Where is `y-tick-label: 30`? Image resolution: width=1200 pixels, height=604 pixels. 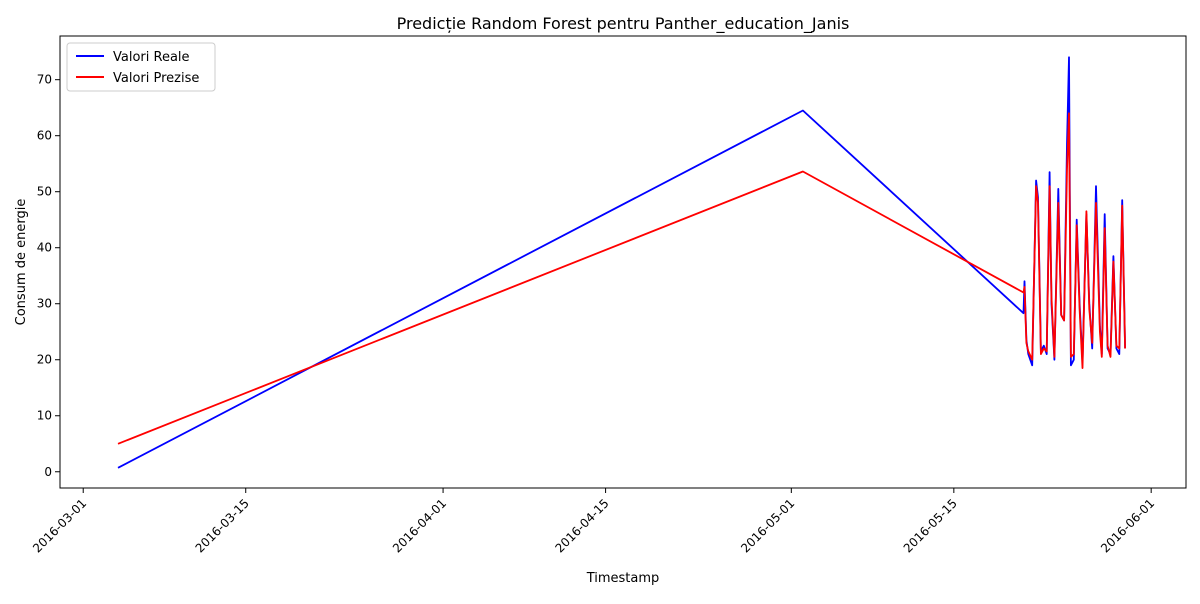 y-tick-label: 30 is located at coordinates (44, 304).